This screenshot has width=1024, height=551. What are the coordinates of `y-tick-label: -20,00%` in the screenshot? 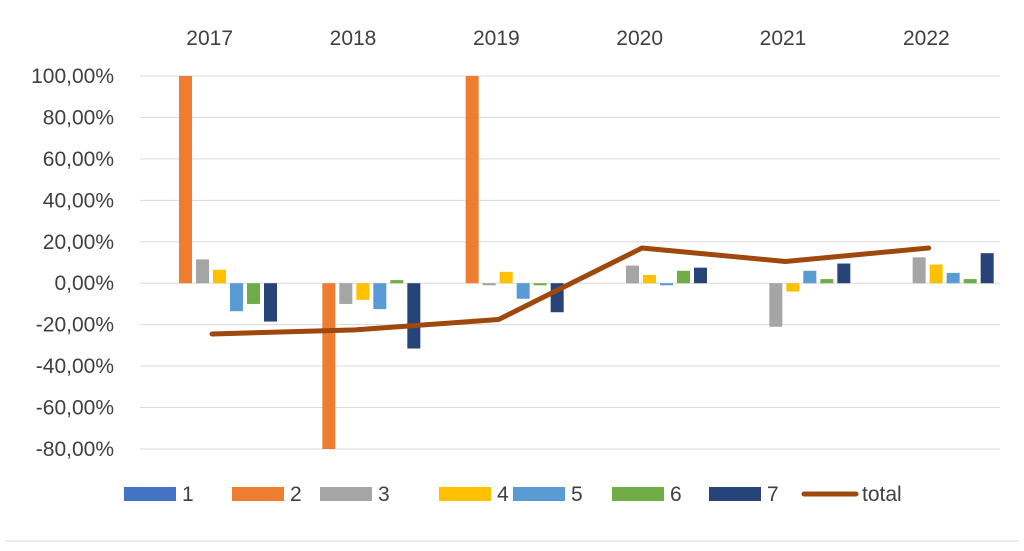 It's located at (75, 325).